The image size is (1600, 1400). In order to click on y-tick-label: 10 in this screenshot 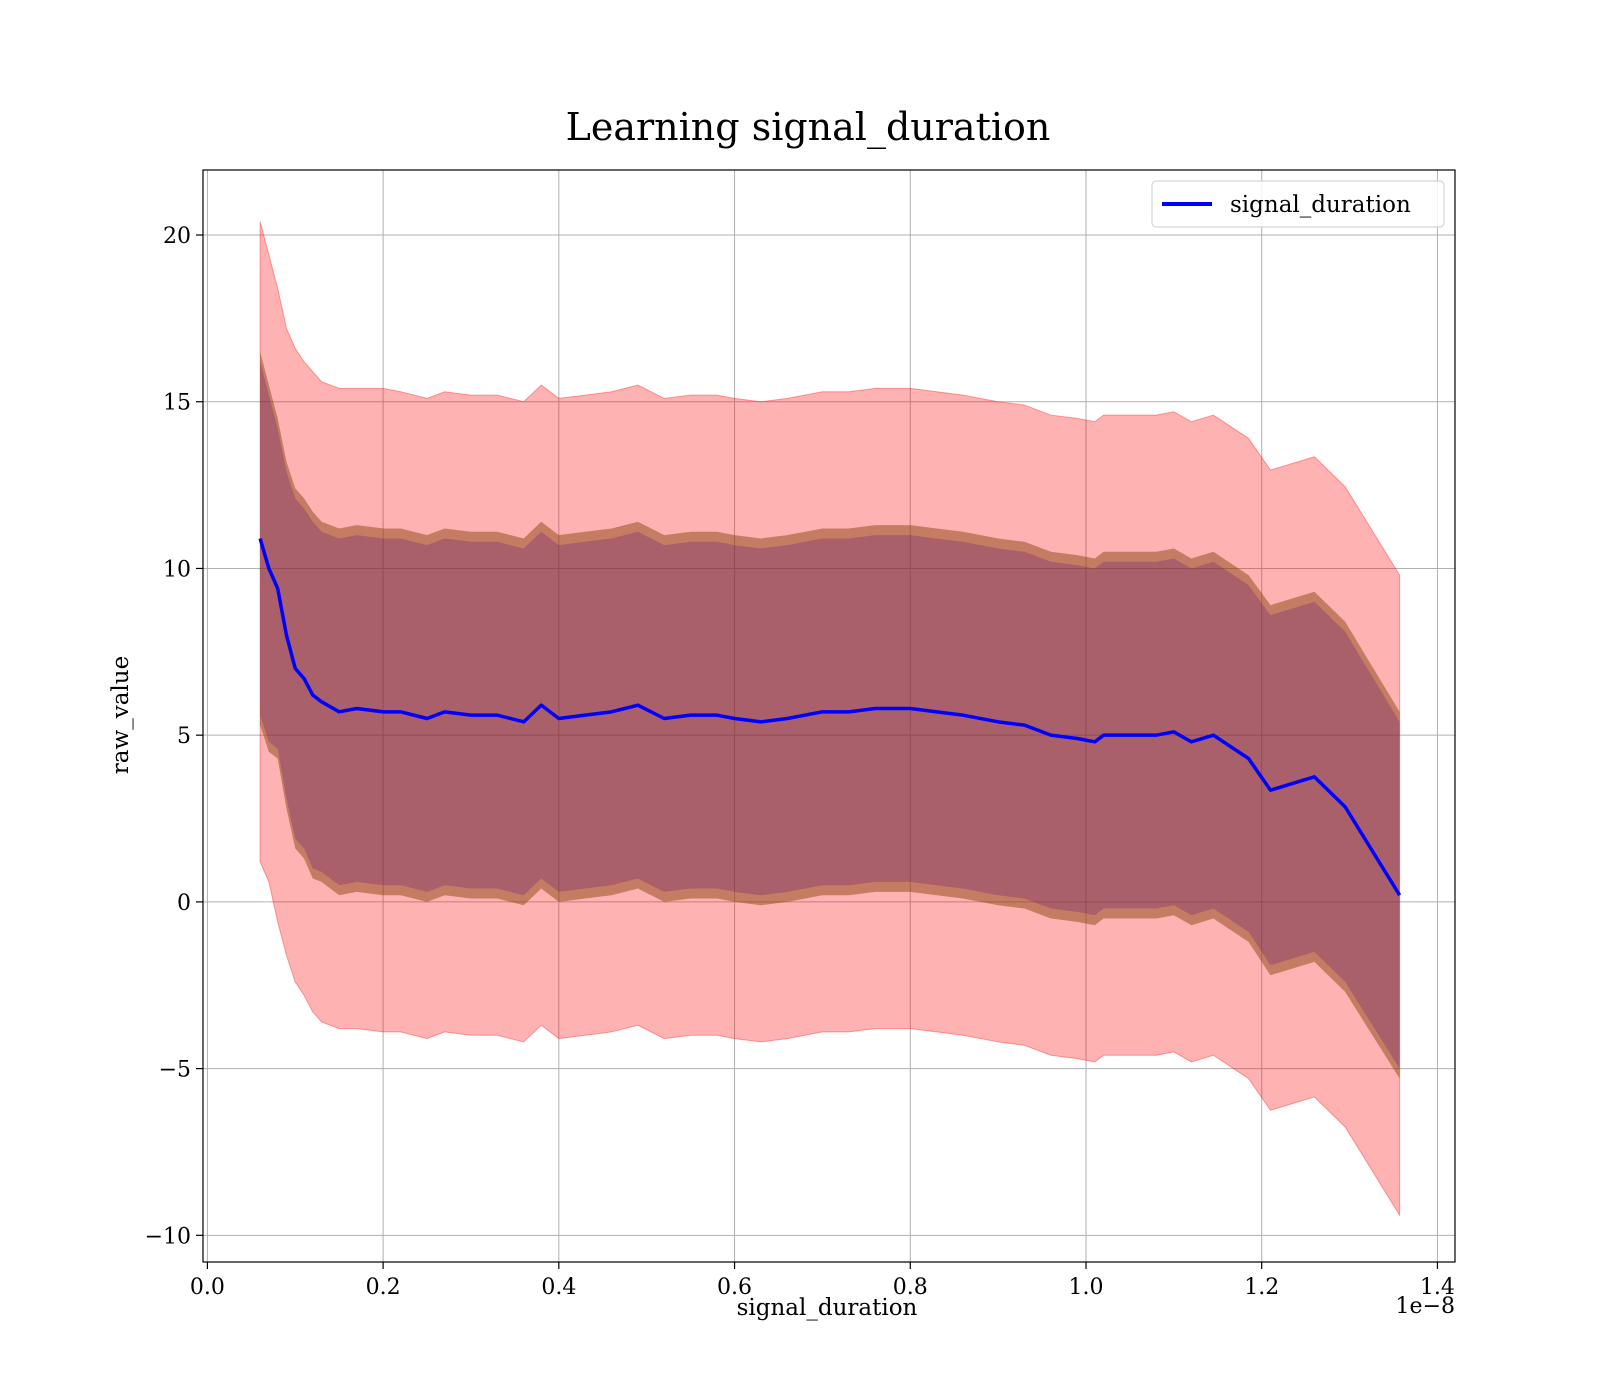, I will do `click(177, 569)`.